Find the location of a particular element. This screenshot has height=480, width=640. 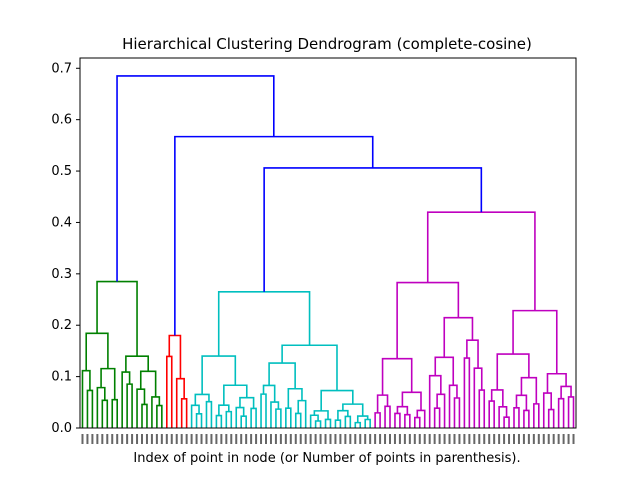

y-tick-label: 0.3 is located at coordinates (61, 274).